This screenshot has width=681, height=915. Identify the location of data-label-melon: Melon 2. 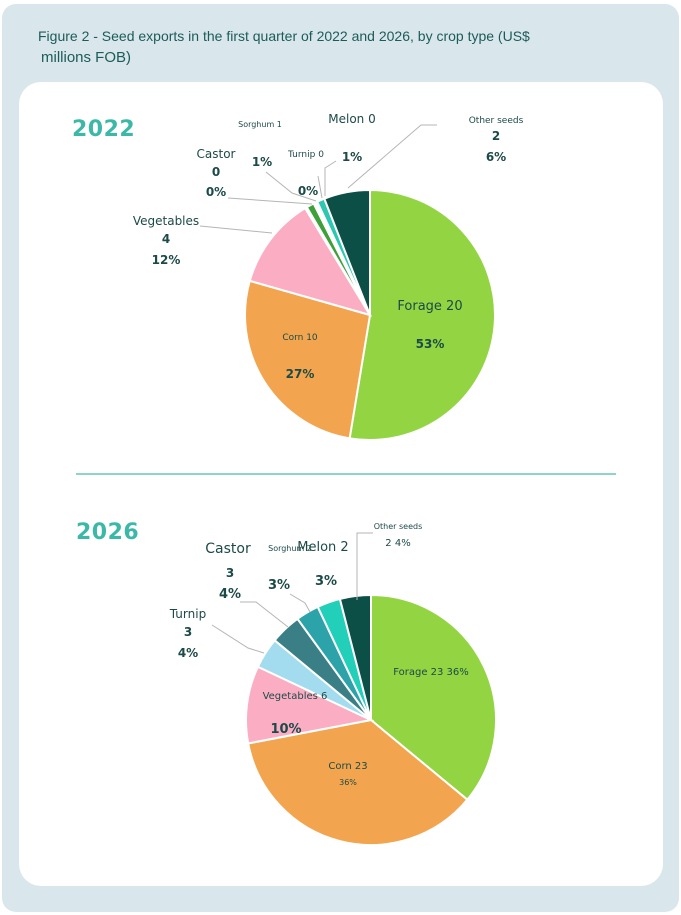
(322, 547).